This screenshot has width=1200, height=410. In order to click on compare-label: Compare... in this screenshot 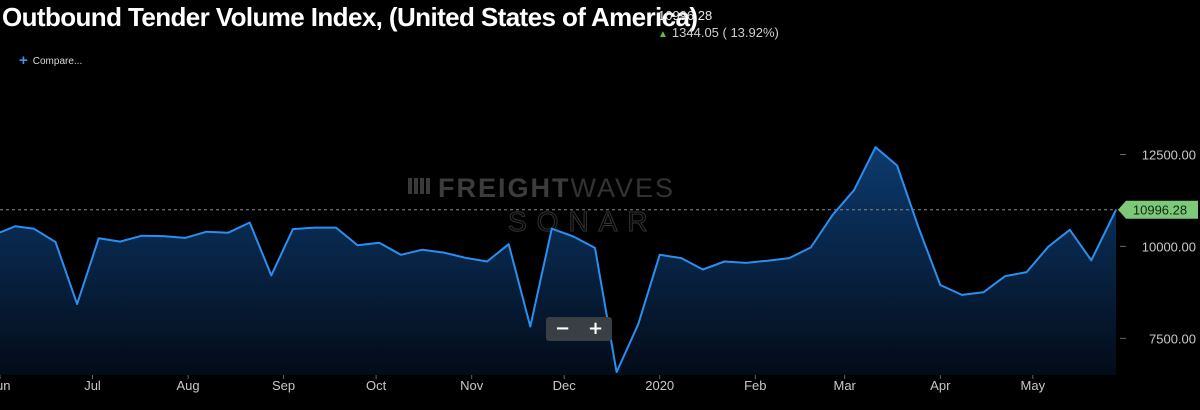, I will do `click(57, 61)`.